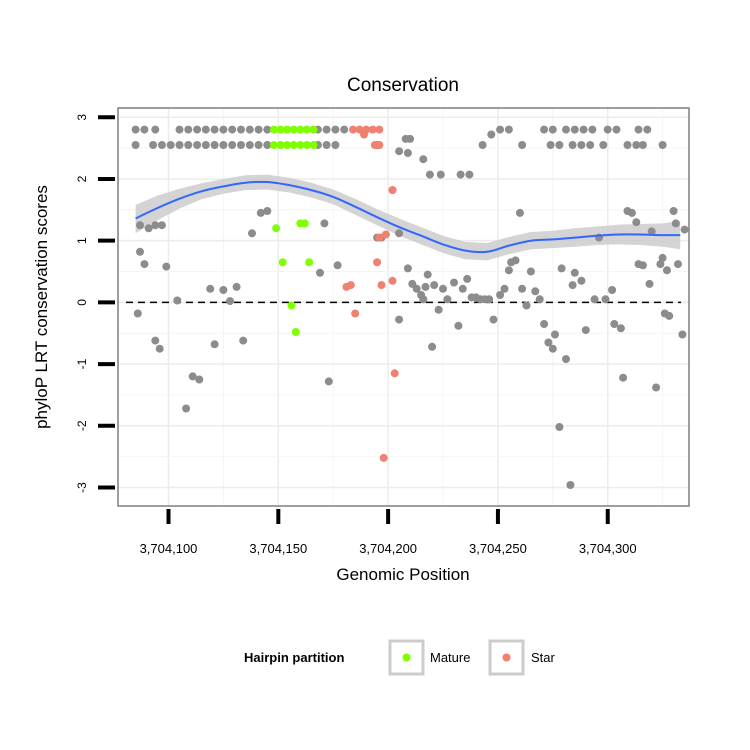 This screenshot has width=750, height=750. What do you see at coordinates (450, 657) in the screenshot?
I see `legend-label-mature: Mature` at bounding box center [450, 657].